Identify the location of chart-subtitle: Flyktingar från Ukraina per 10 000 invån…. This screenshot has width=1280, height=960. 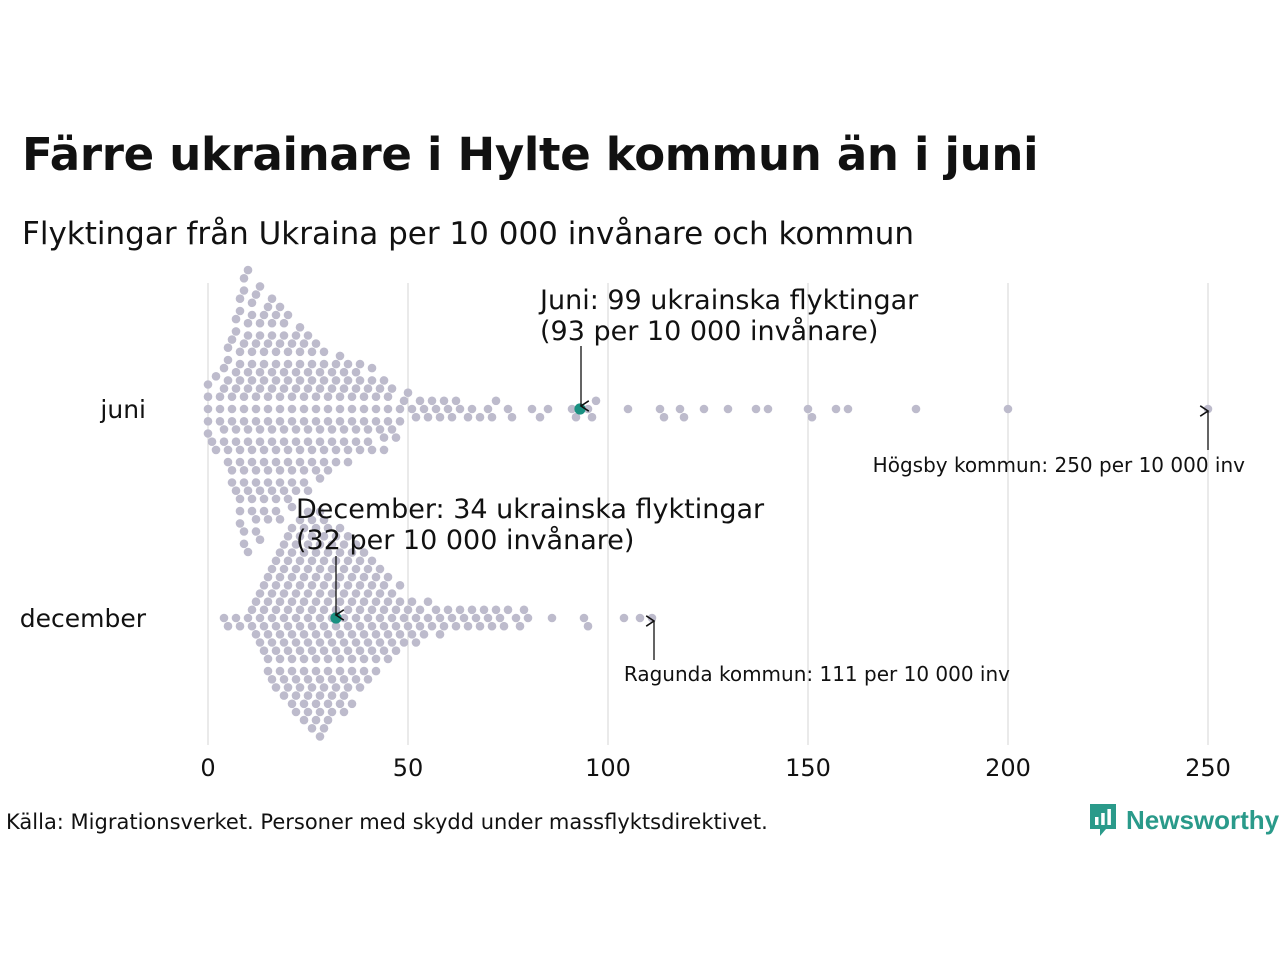
(468, 234).